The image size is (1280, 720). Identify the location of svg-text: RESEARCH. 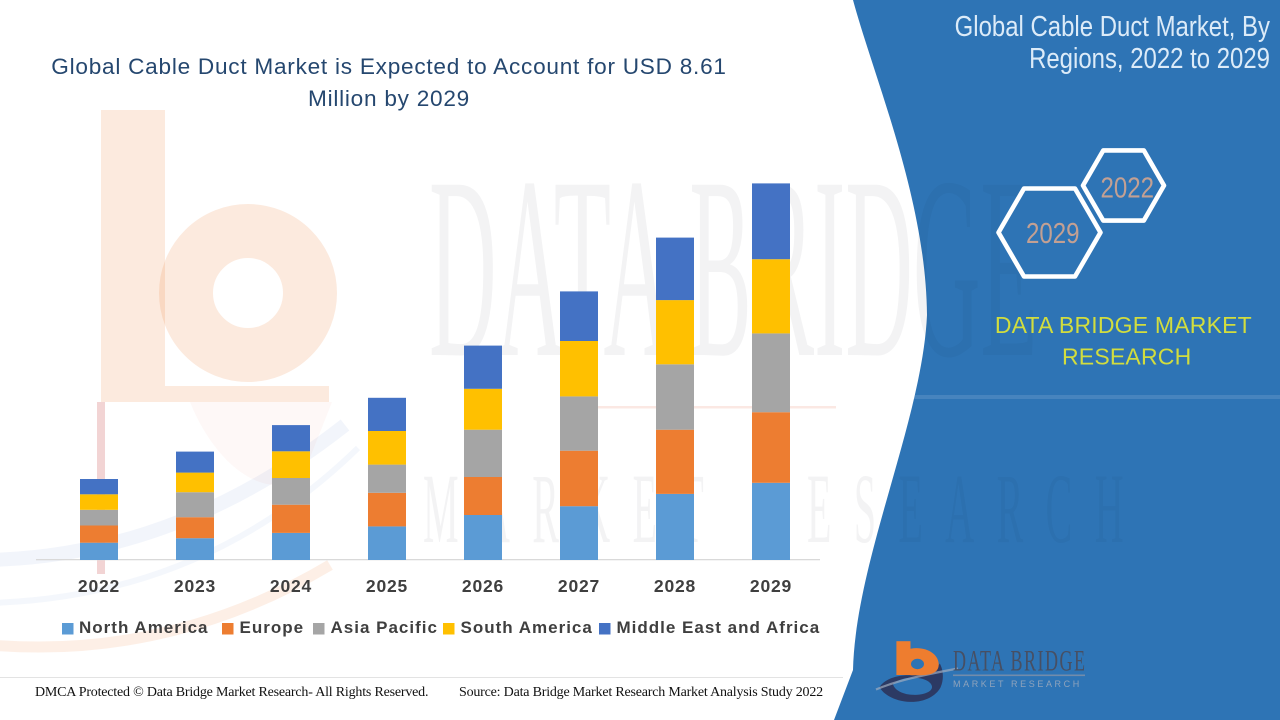
(1126, 357).